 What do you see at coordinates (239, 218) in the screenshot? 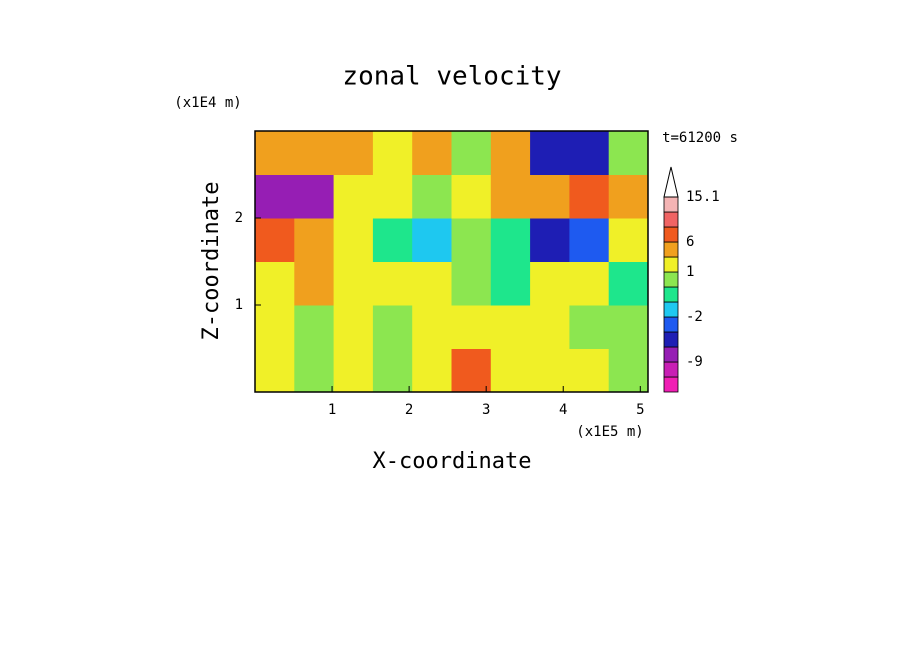
I see `y-tick-label: 2` at bounding box center [239, 218].